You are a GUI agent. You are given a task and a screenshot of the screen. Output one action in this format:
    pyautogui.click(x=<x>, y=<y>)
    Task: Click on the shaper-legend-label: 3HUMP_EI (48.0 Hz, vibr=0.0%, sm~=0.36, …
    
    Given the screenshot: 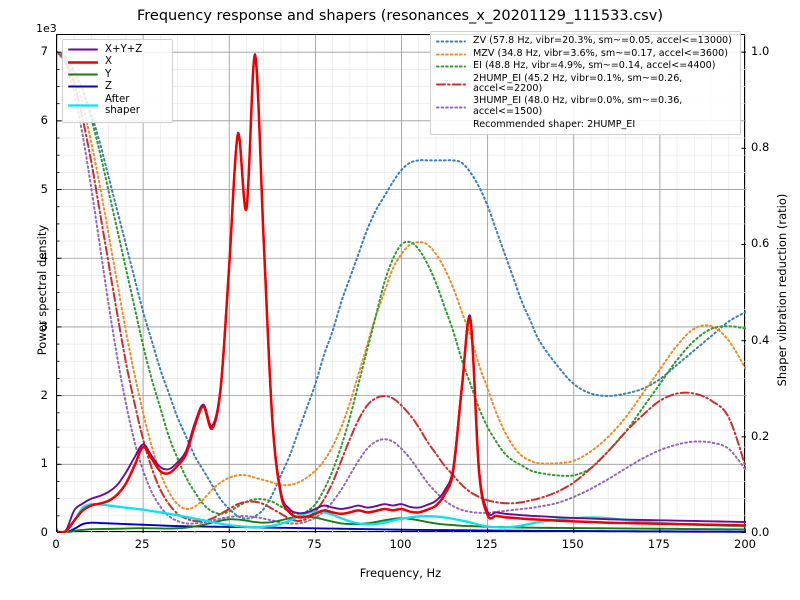 What is the action you would take?
    pyautogui.click(x=578, y=106)
    